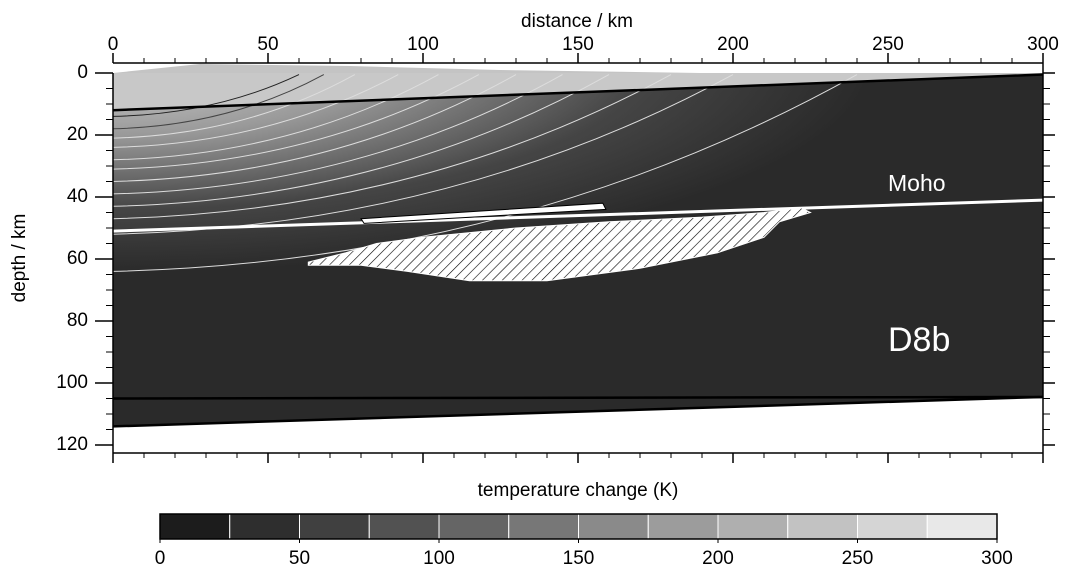  What do you see at coordinates (858, 558) in the screenshot?
I see `colorbar-tick-label: 250` at bounding box center [858, 558].